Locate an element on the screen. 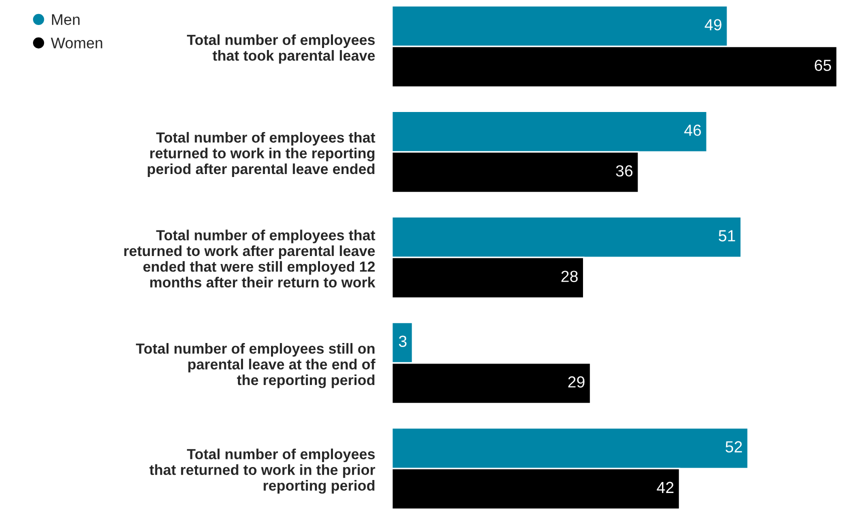 This screenshot has height=516, width=859. data-label: 36 is located at coordinates (624, 171).